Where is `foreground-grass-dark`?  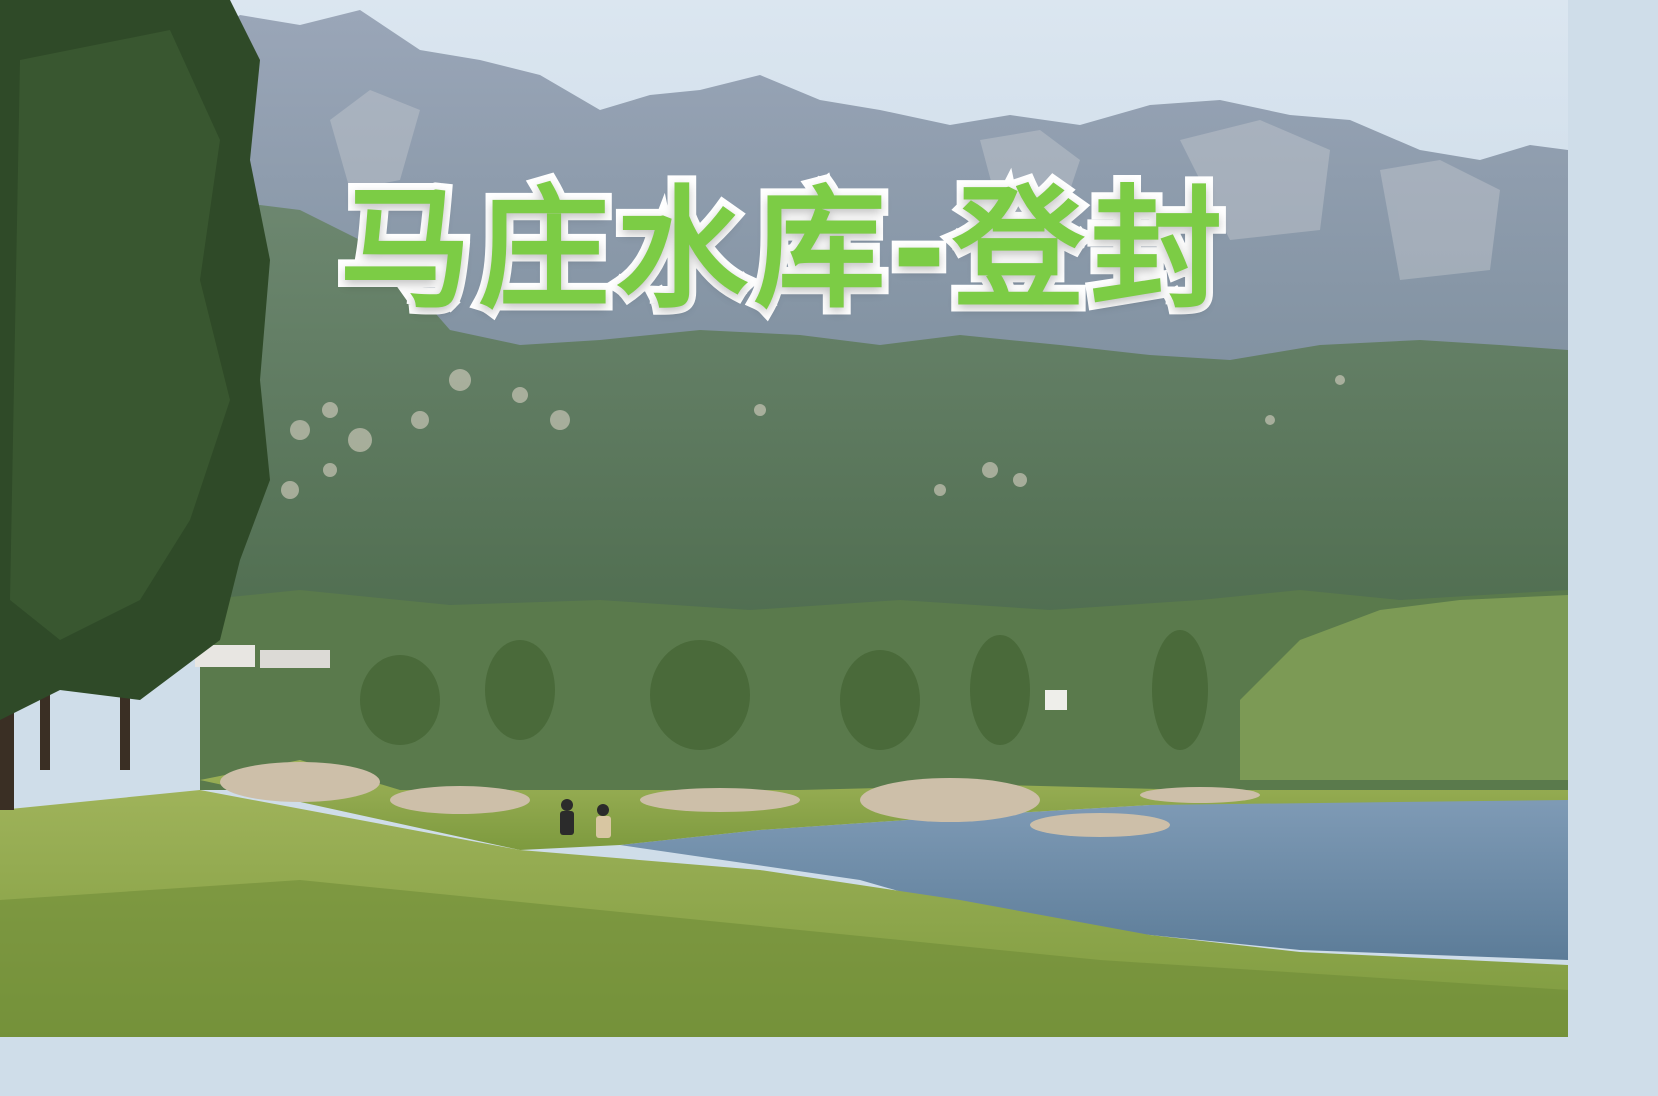 foreground-grass-dark is located at coordinates (784, 958).